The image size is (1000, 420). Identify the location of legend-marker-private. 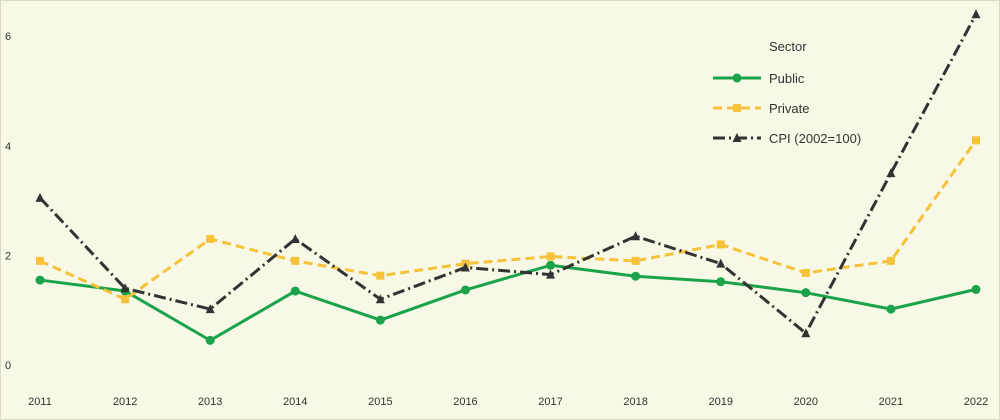
(737, 108).